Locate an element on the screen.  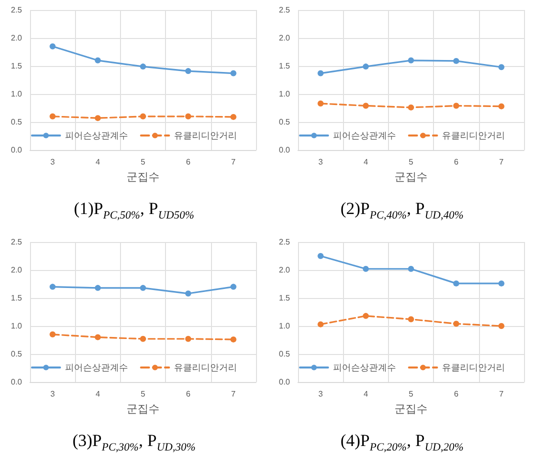
text: (3)P$_{PC,30%}$, P$_{UD,30%}$ is located at coordinates (134, 443).